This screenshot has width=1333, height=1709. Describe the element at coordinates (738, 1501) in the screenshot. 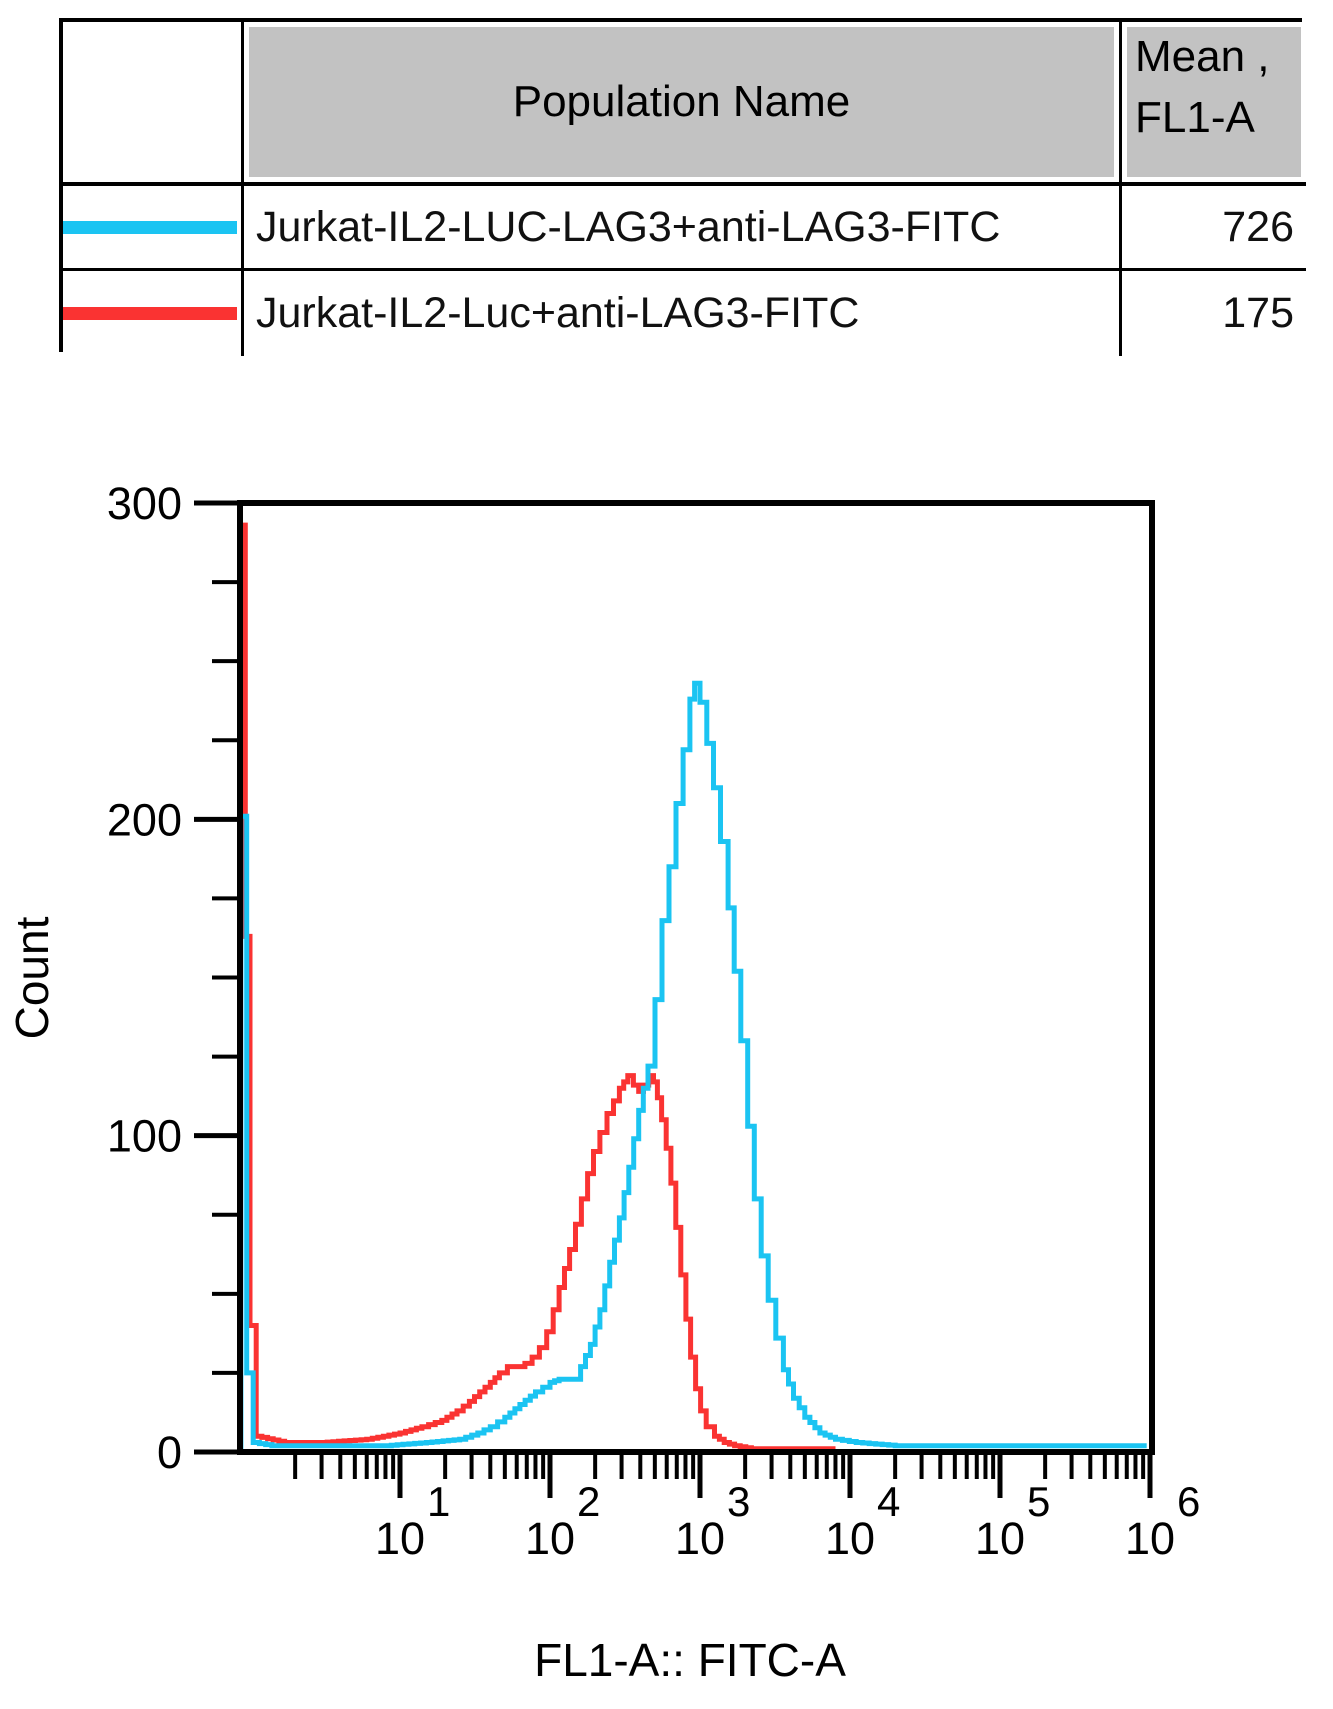

I see `x-tick-label-exponent: 3` at that location.